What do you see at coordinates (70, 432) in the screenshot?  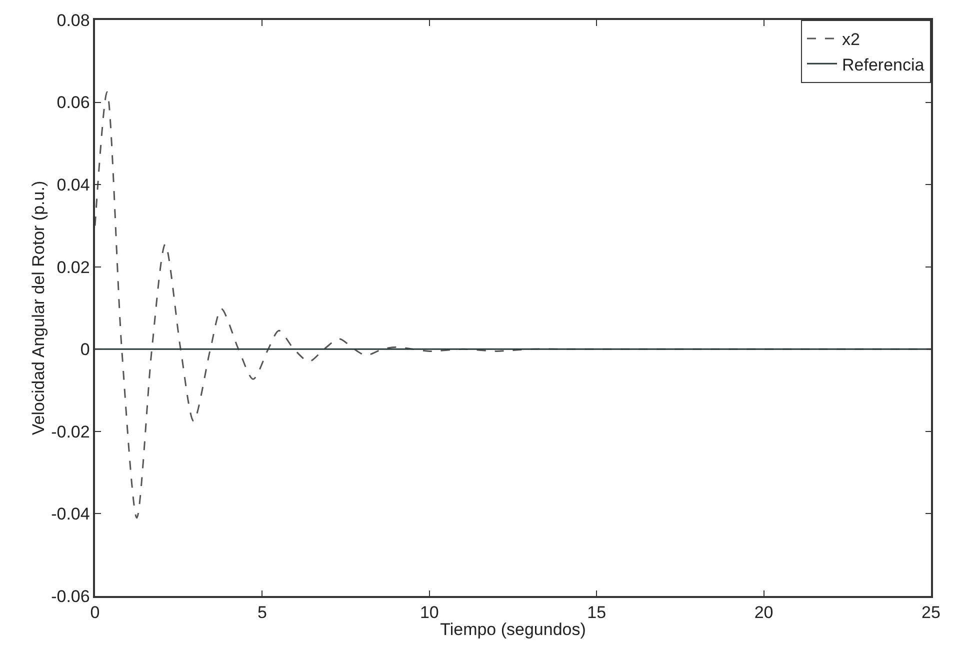 I see `y-tick-label: -0.02` at bounding box center [70, 432].